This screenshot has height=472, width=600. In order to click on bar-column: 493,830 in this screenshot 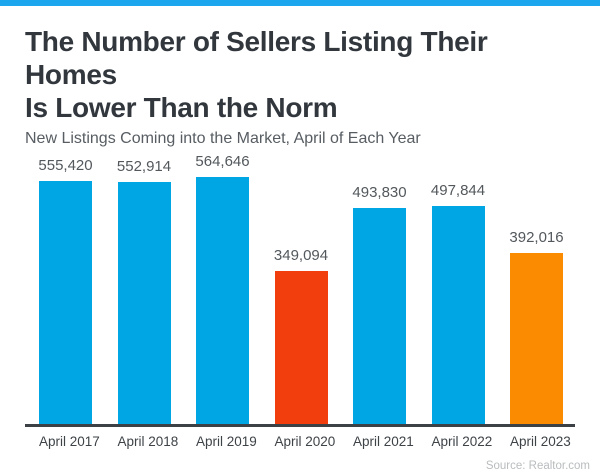, I will do `click(379, 304)`.